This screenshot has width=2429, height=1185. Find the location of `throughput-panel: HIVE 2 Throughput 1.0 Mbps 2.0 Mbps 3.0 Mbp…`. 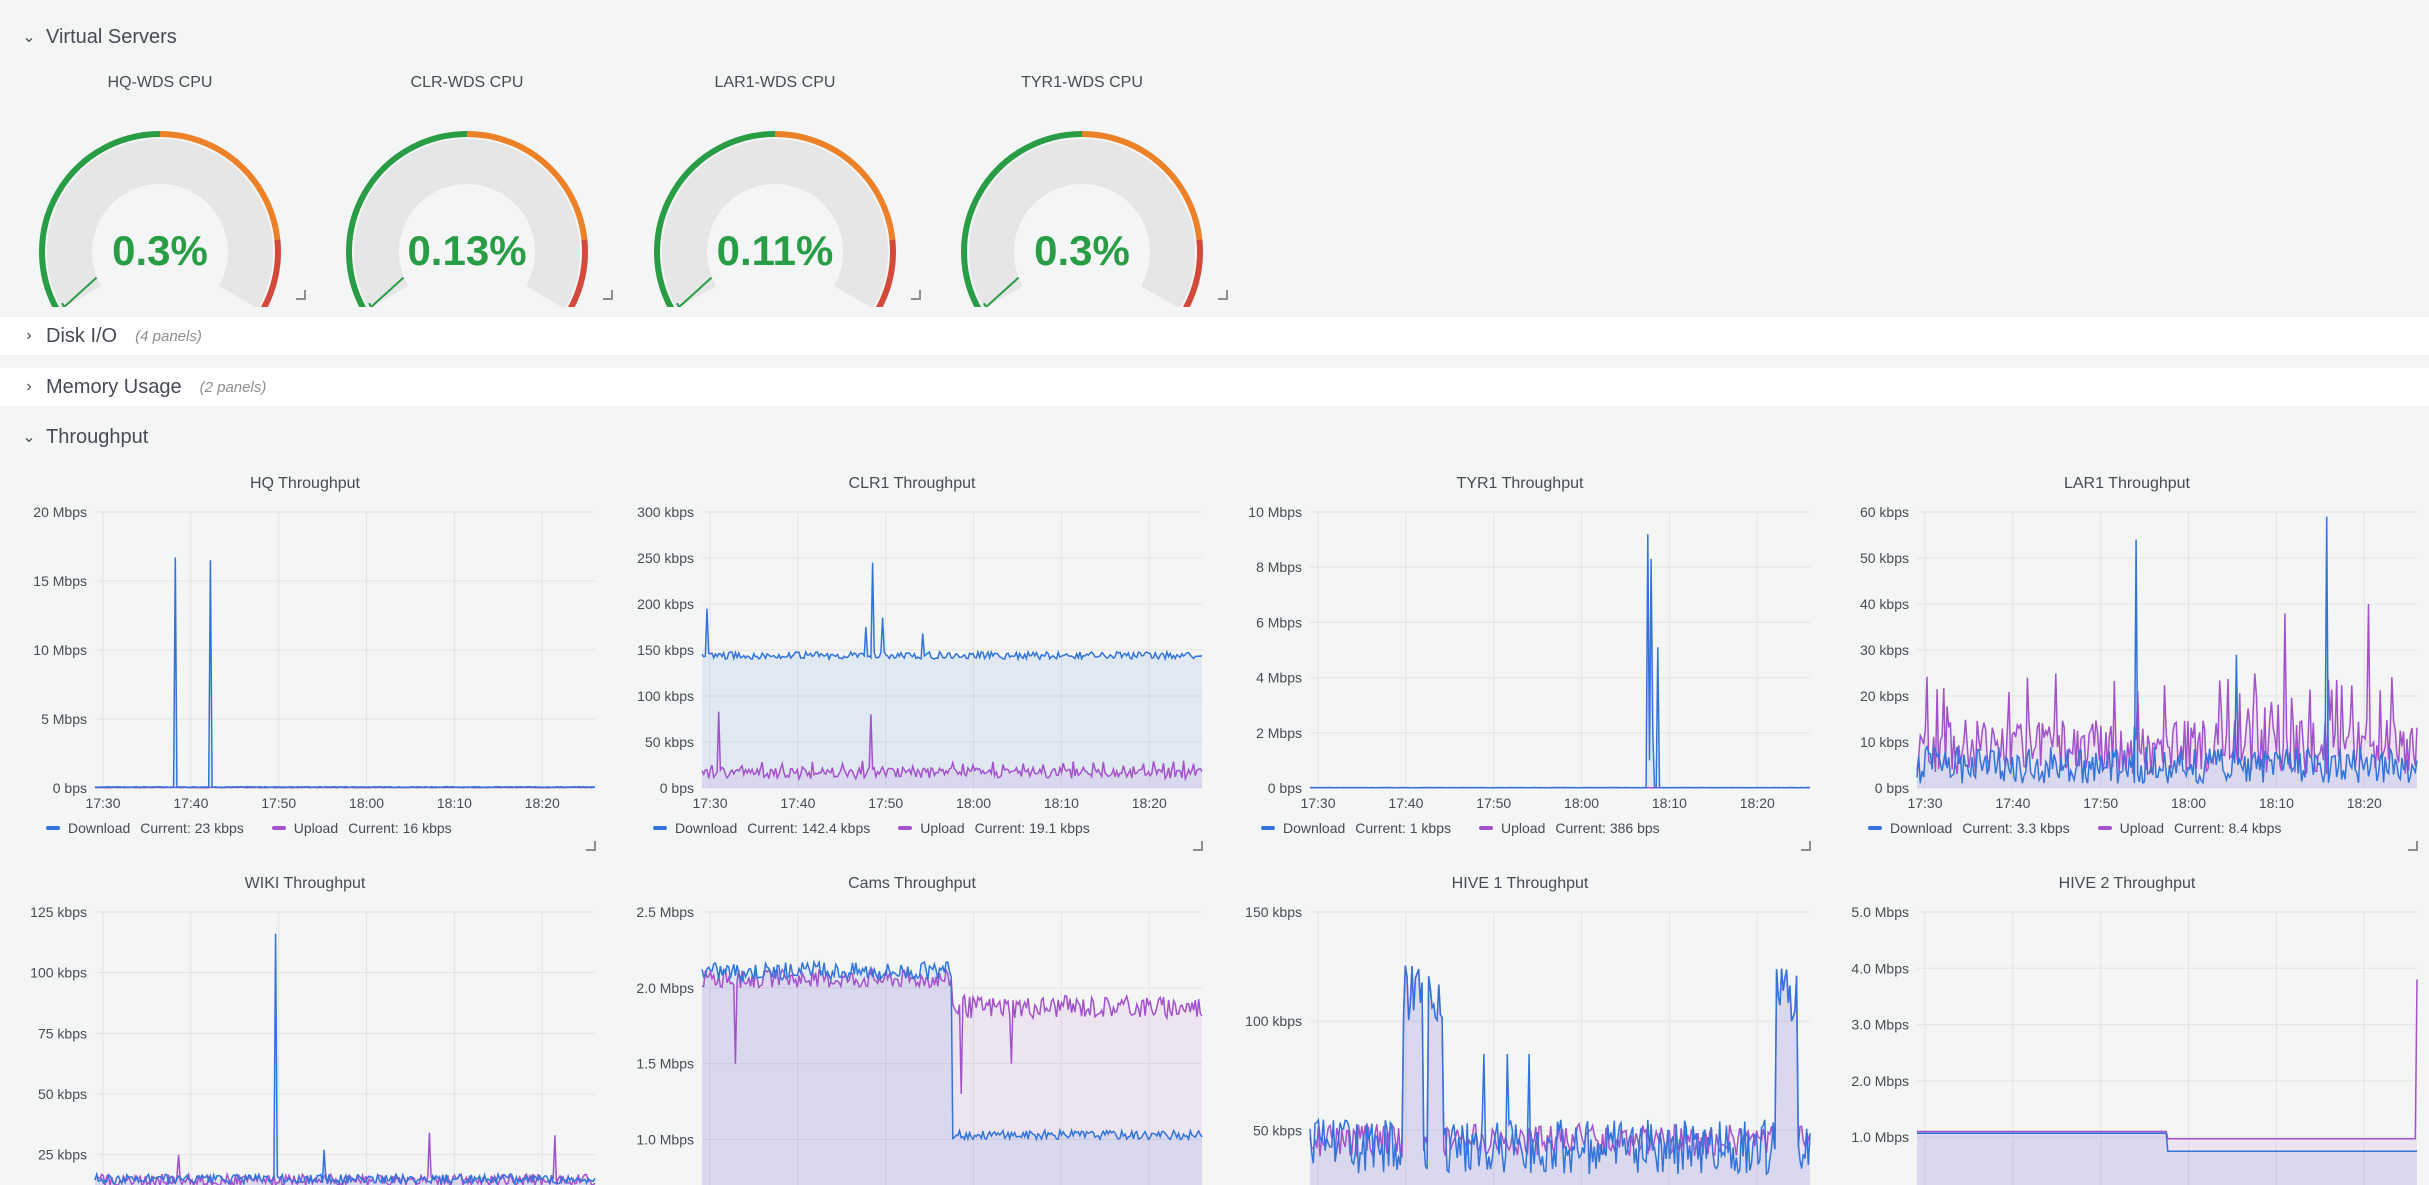

throughput-panel: HIVE 2 Throughput 1.0 Mbps 2.0 Mbps 3.0 Mbp… is located at coordinates (2127, 1024).